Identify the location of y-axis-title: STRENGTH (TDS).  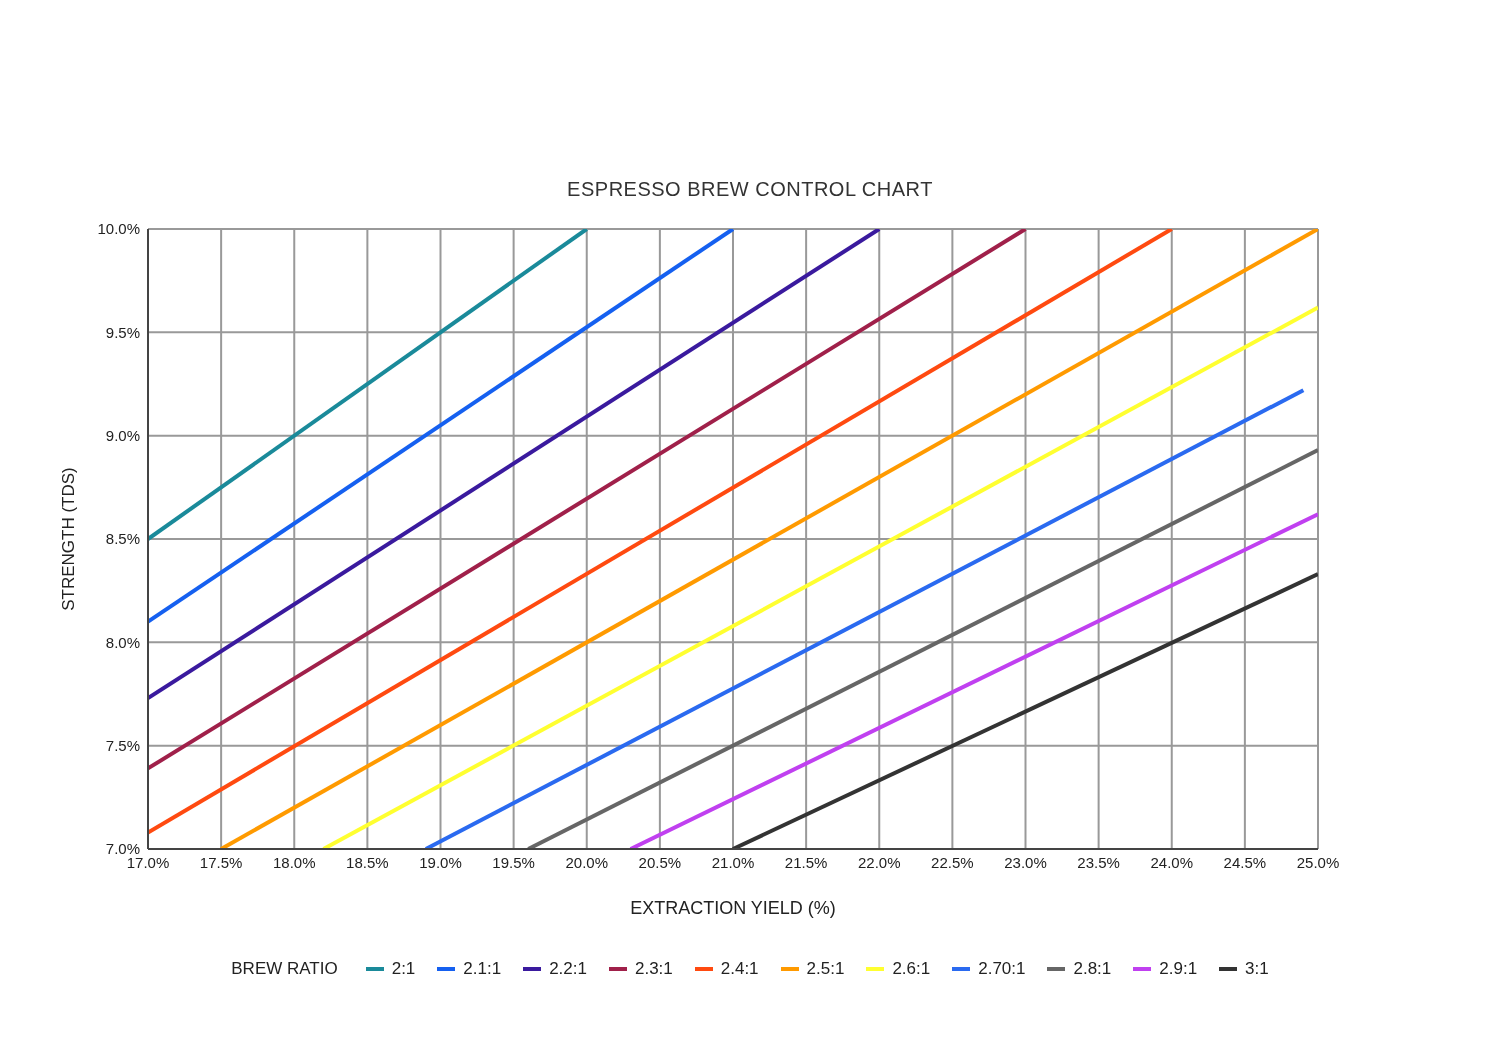
(69, 539).